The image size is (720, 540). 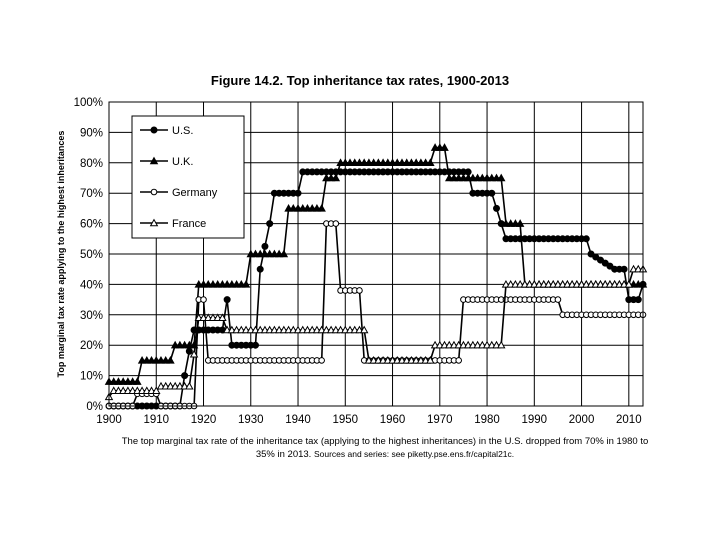 I want to click on y-tick-label: 90%, so click(x=91, y=133).